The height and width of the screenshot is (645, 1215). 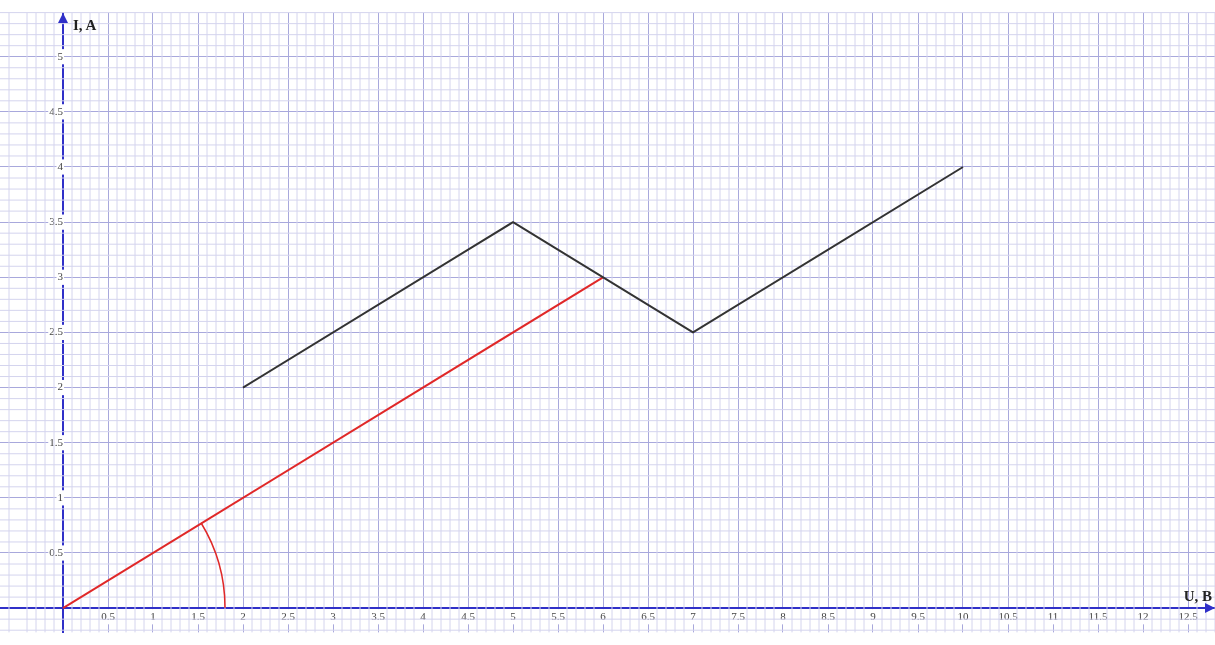 I want to click on y-tick-label: 4, so click(x=60, y=165).